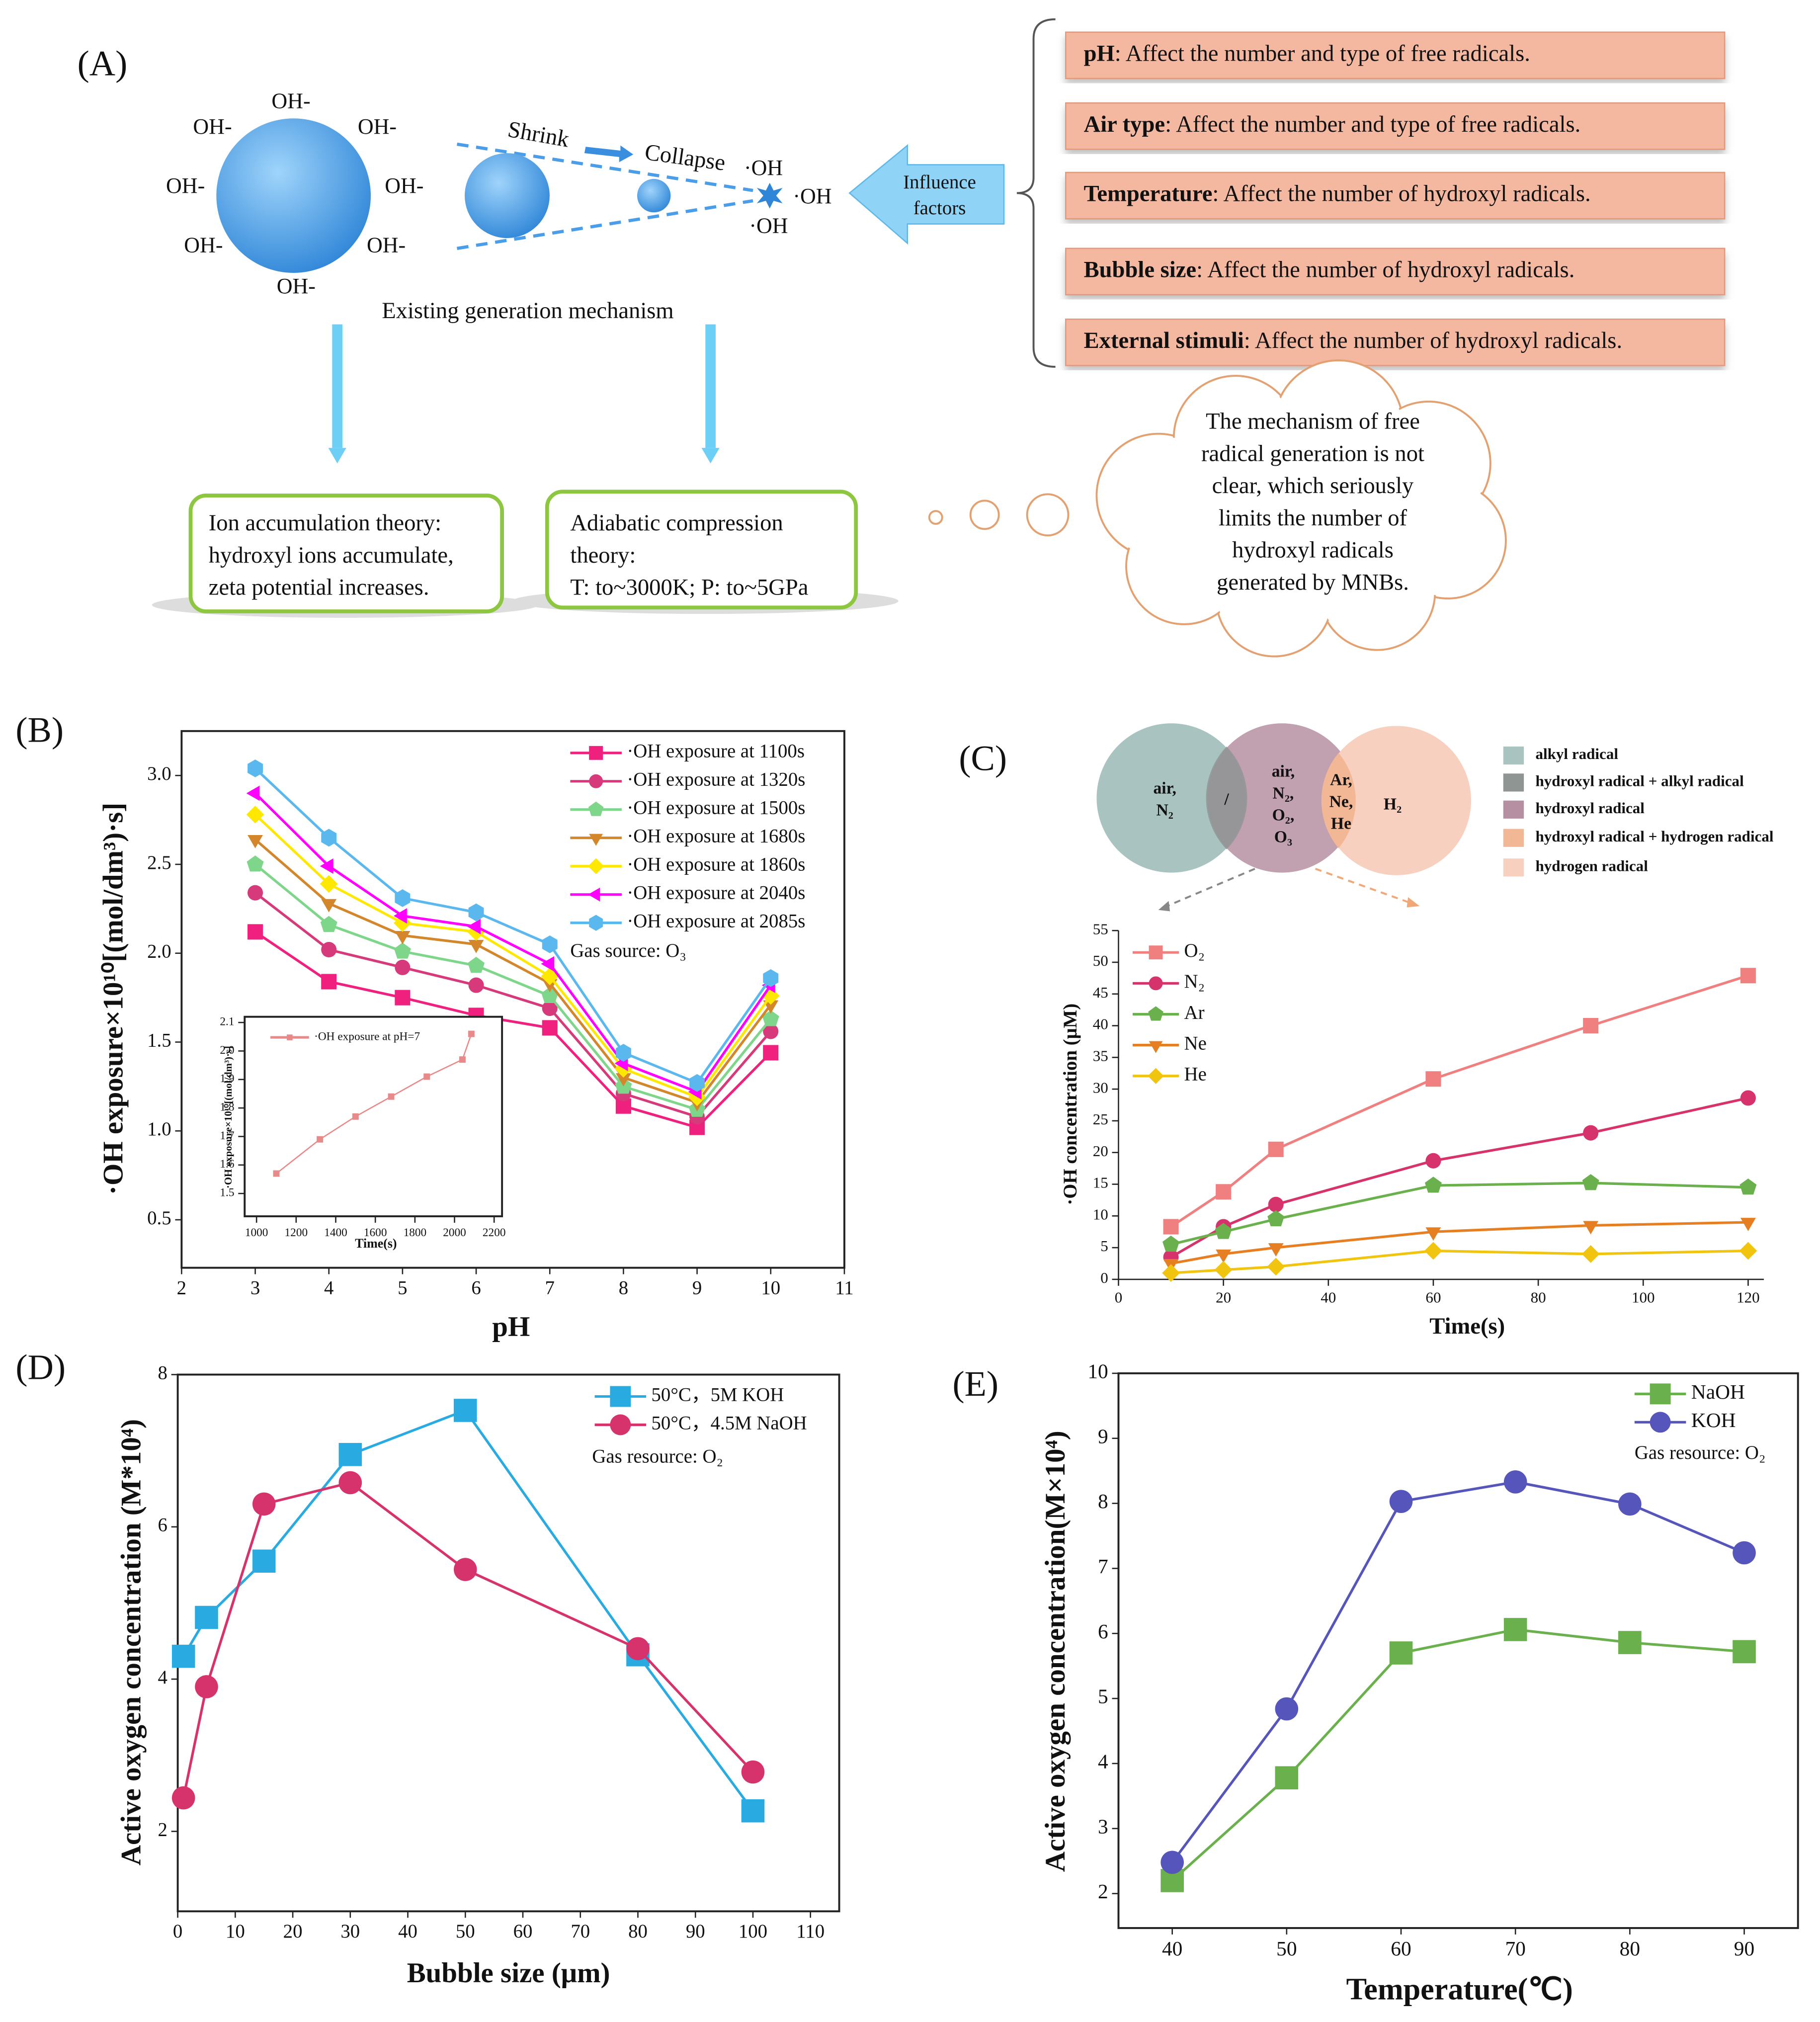 This screenshot has width=1820, height=2022. I want to click on legend-text: ·OH exposure at 1320s, so click(716, 779).